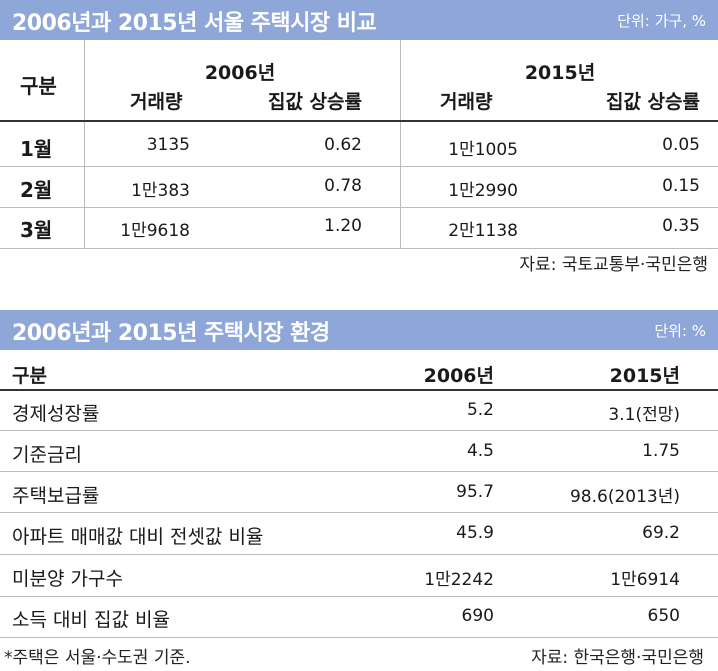  Describe the element at coordinates (359, 248) in the screenshot. I see `table1-bottom-rule` at that location.